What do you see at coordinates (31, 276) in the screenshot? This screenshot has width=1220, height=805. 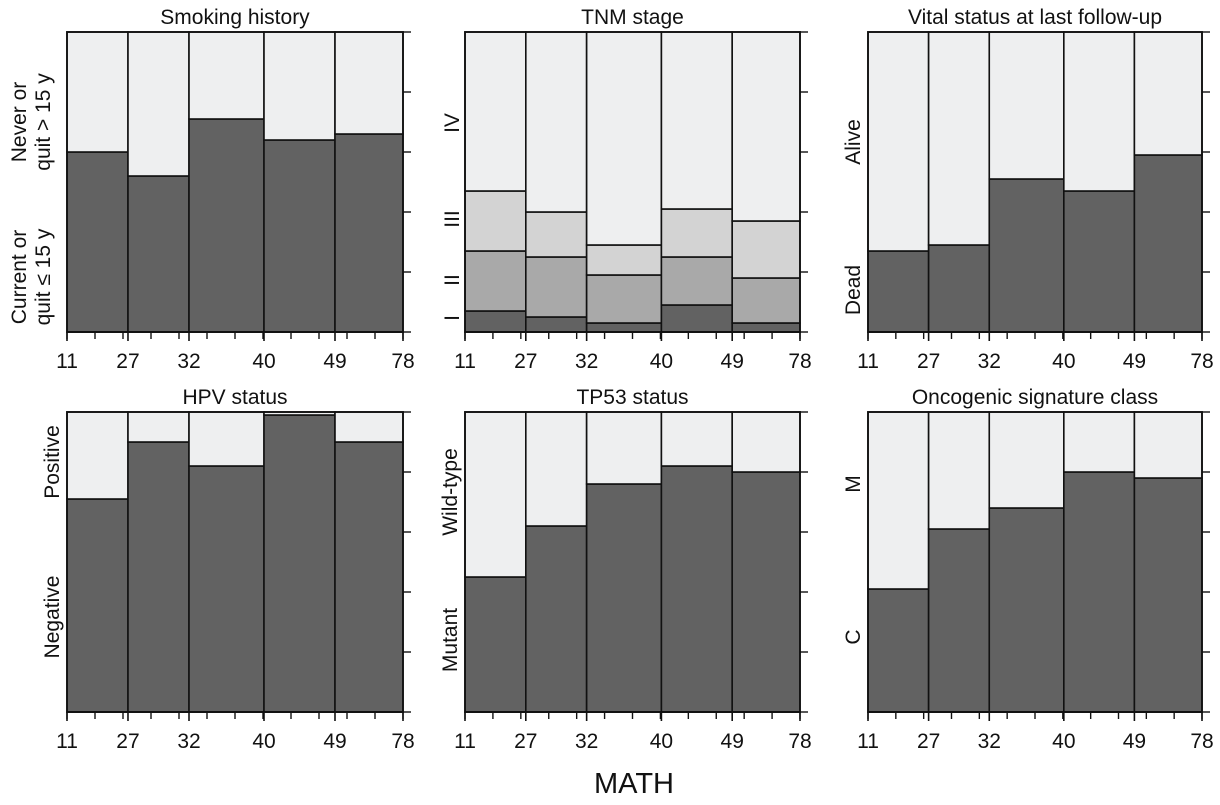 I see `category-label: Current orquit ≤ 15 y` at bounding box center [31, 276].